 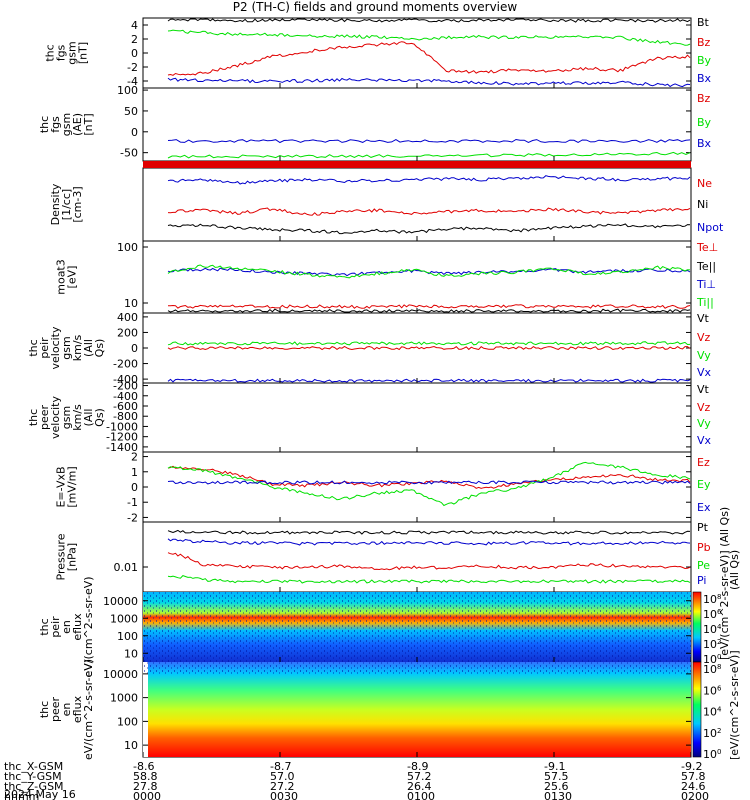 What do you see at coordinates (429, 271) in the screenshot?
I see `series-line-ti` at bounding box center [429, 271].